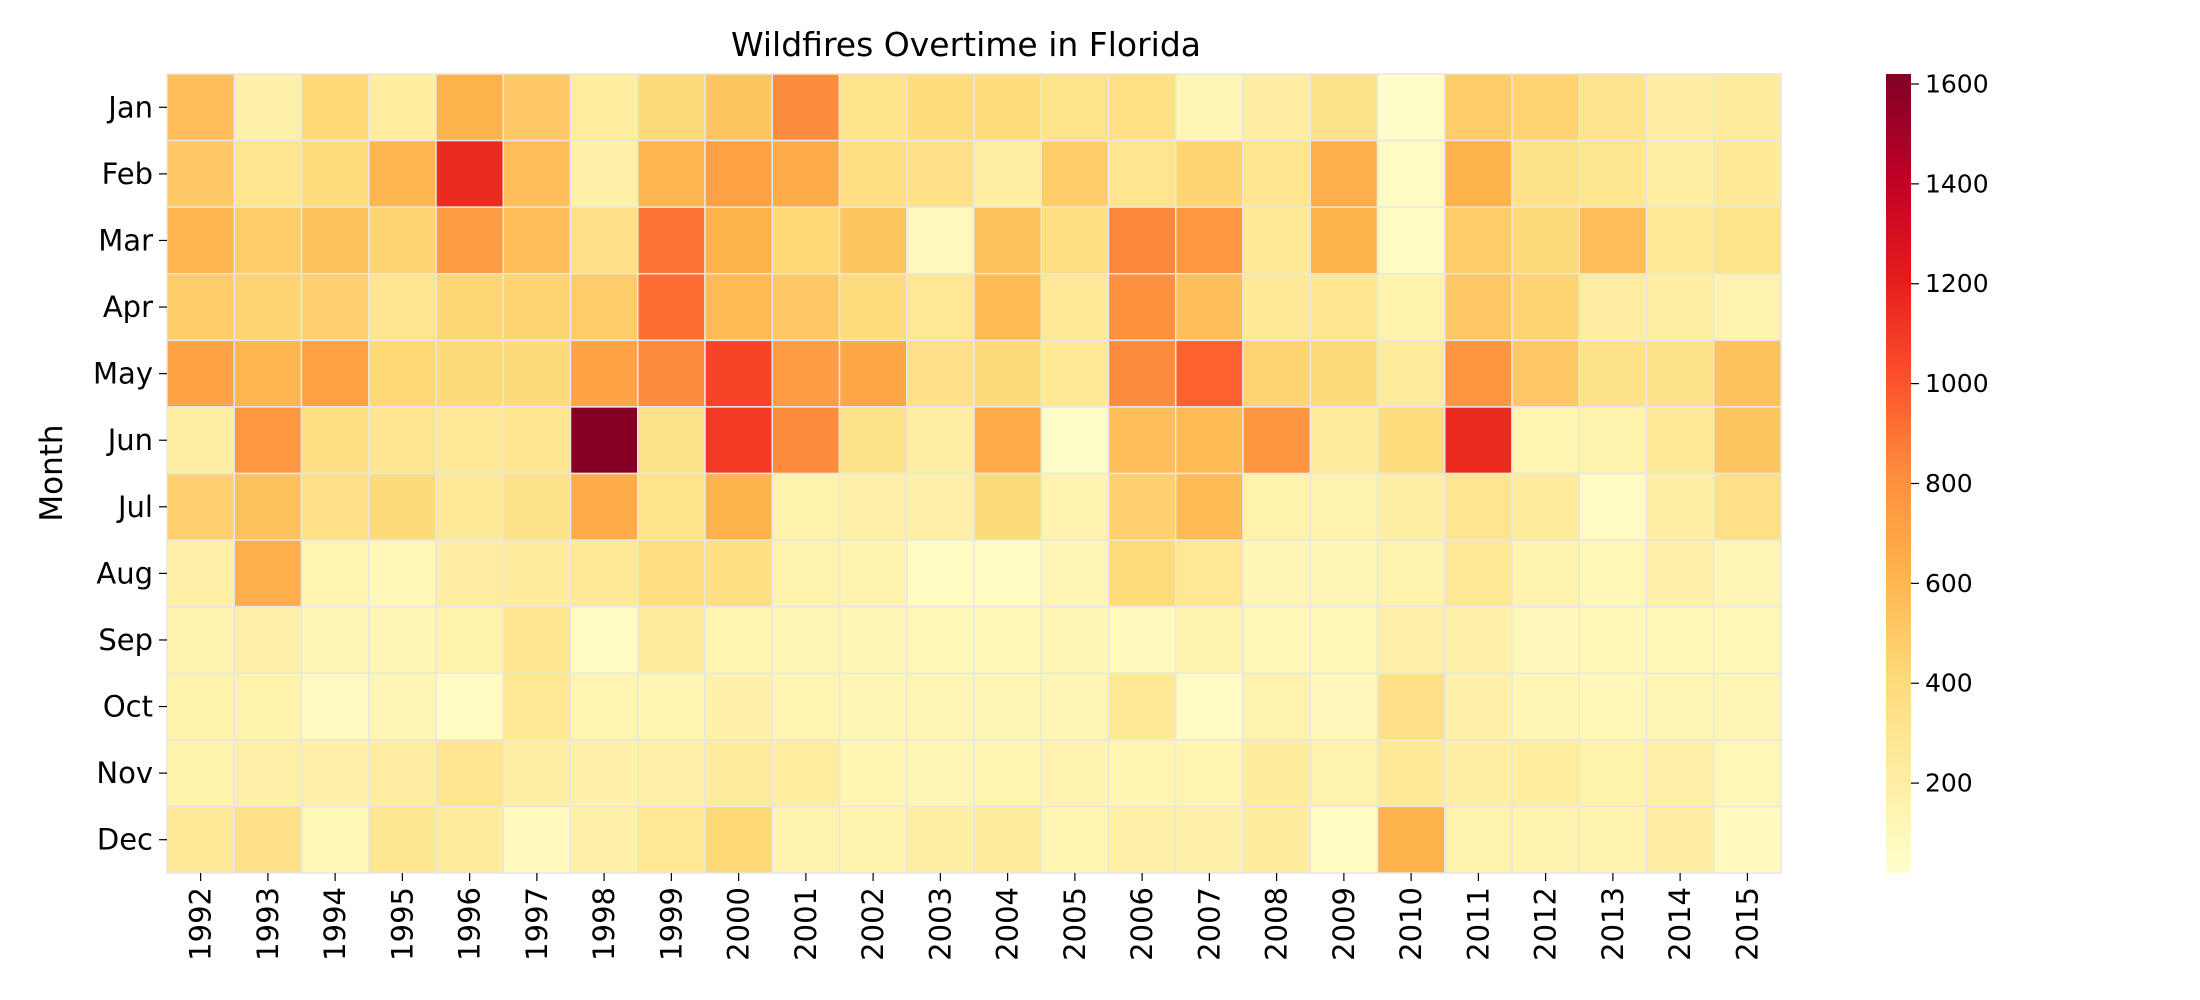  What do you see at coordinates (604, 240) in the screenshot?
I see `heatmap-cell-mar-1998` at bounding box center [604, 240].